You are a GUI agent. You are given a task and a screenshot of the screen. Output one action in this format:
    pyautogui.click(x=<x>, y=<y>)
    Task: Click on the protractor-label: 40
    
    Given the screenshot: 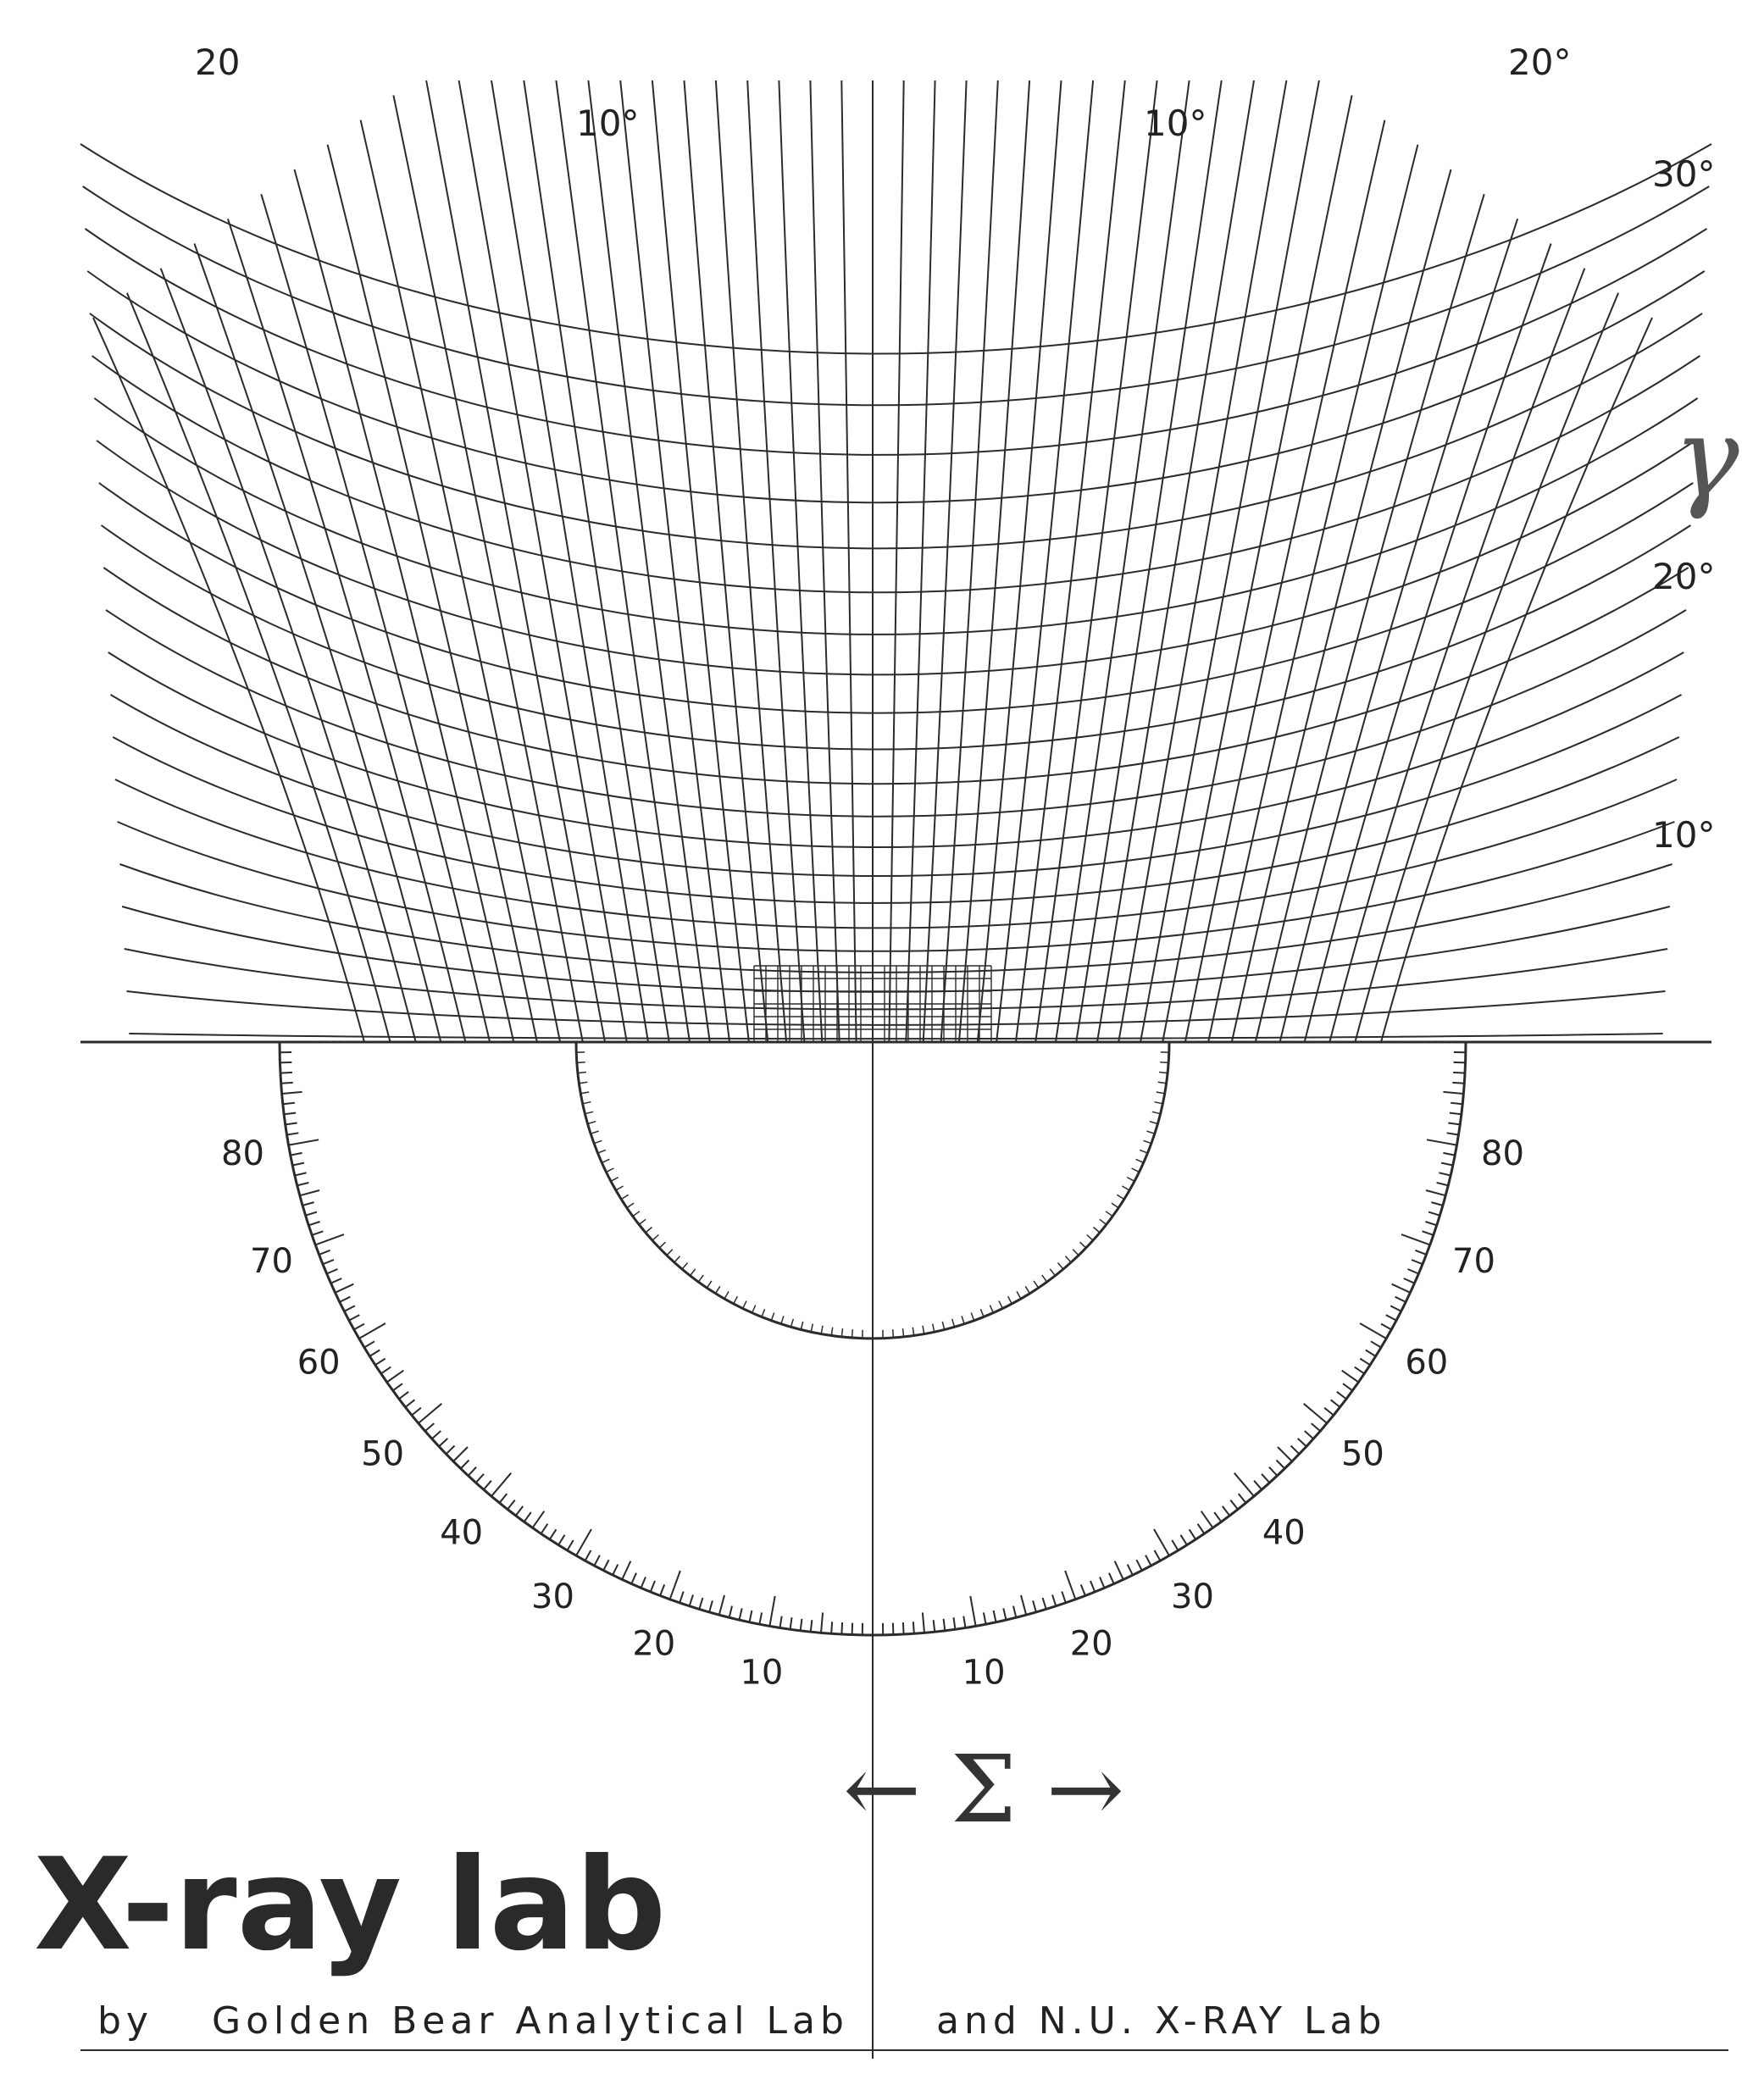 What is the action you would take?
    pyautogui.click(x=1284, y=1532)
    